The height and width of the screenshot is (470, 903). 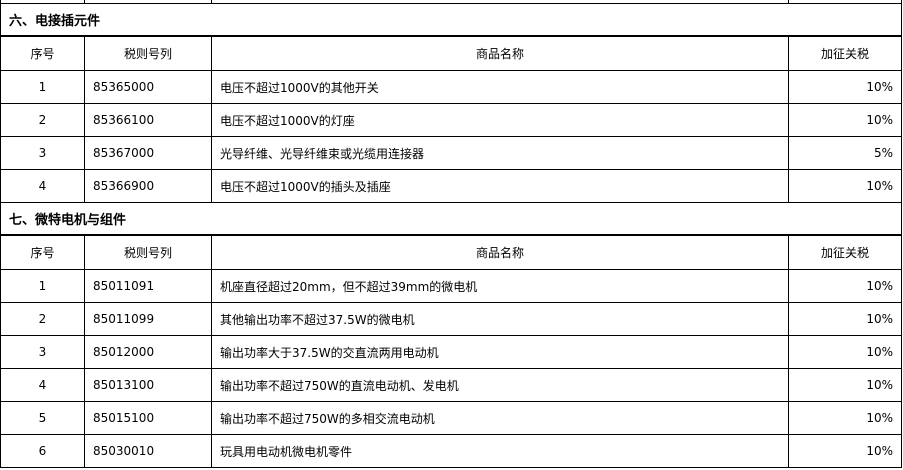 I want to click on tariff-code: 85013100, so click(x=148, y=385).